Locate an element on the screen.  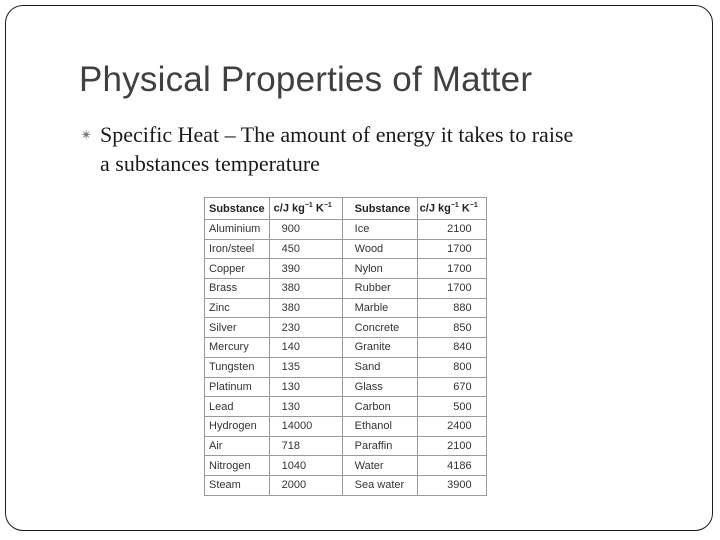
cell-value-2: 3900 is located at coordinates (451, 485).